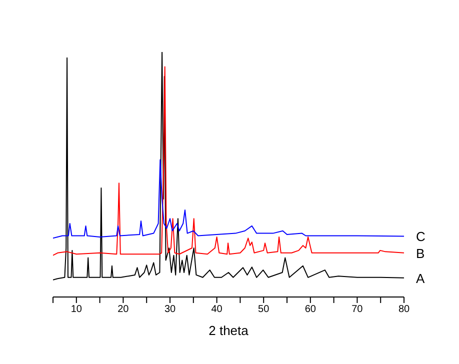 Image resolution: width=459 pixels, height=364 pixels. I want to click on x-tick-label: 60, so click(310, 310).